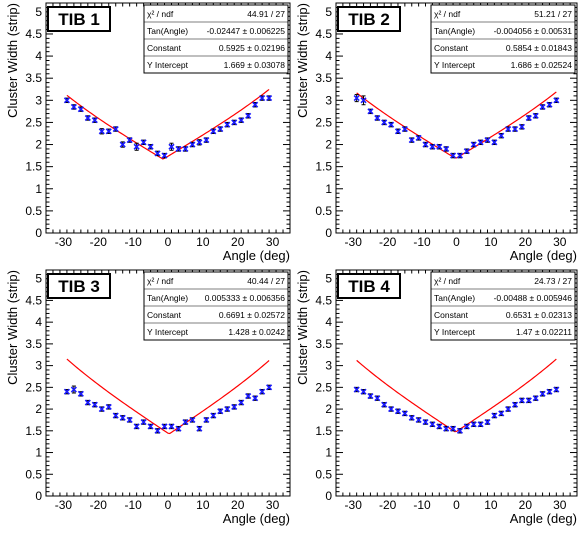 This screenshot has height=539, width=581. I want to click on stats-value: 1.686 ± 0.02524, so click(542, 65).